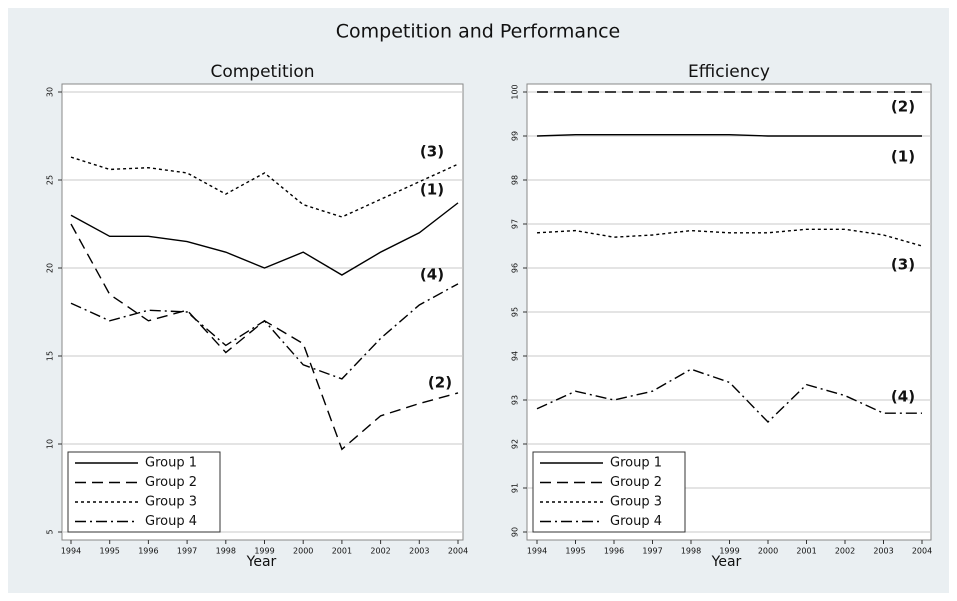  Describe the element at coordinates (515, 532) in the screenshot. I see `y-tick-label: 90` at that location.